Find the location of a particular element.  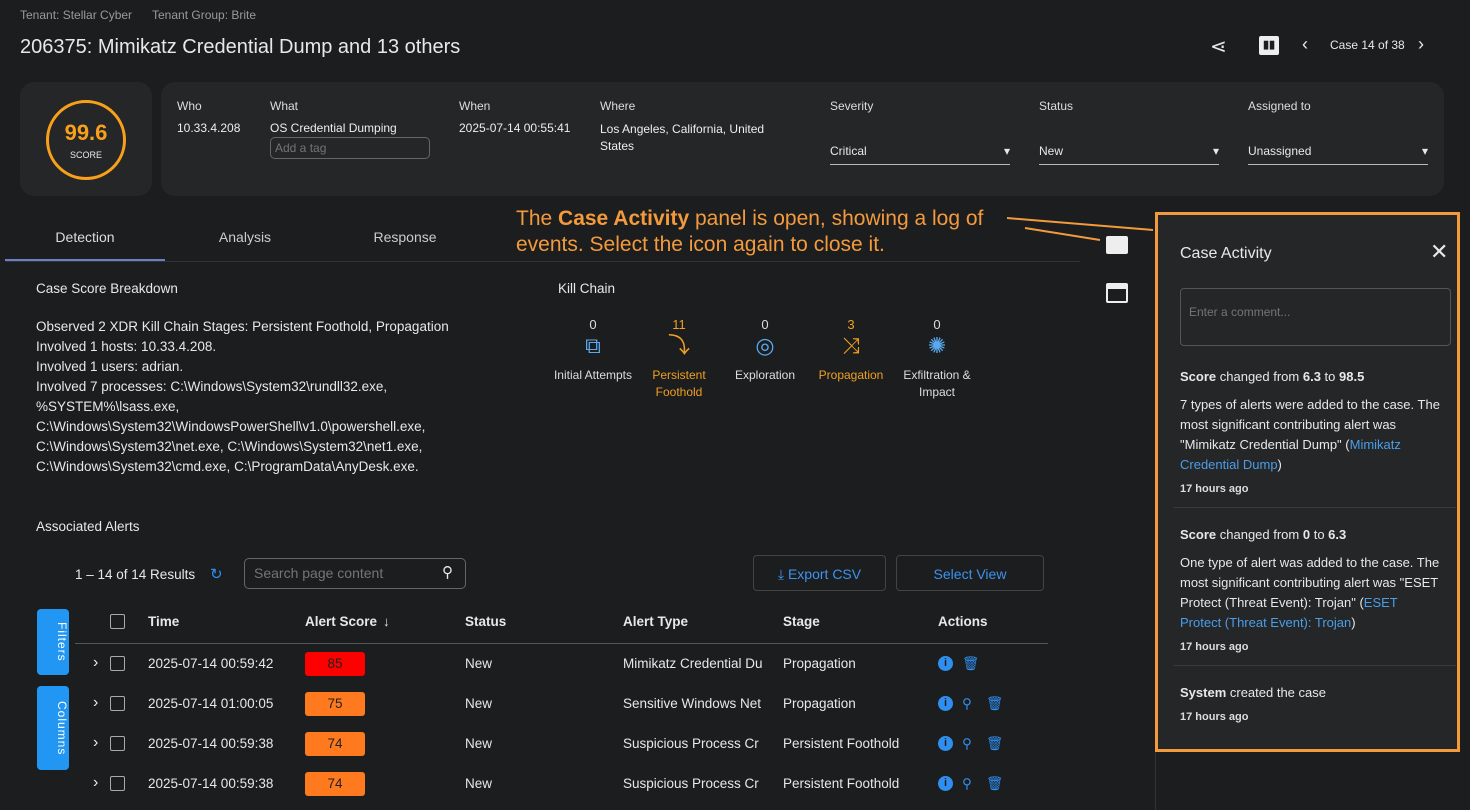

alert-score-badge: 74 is located at coordinates (335, 784).